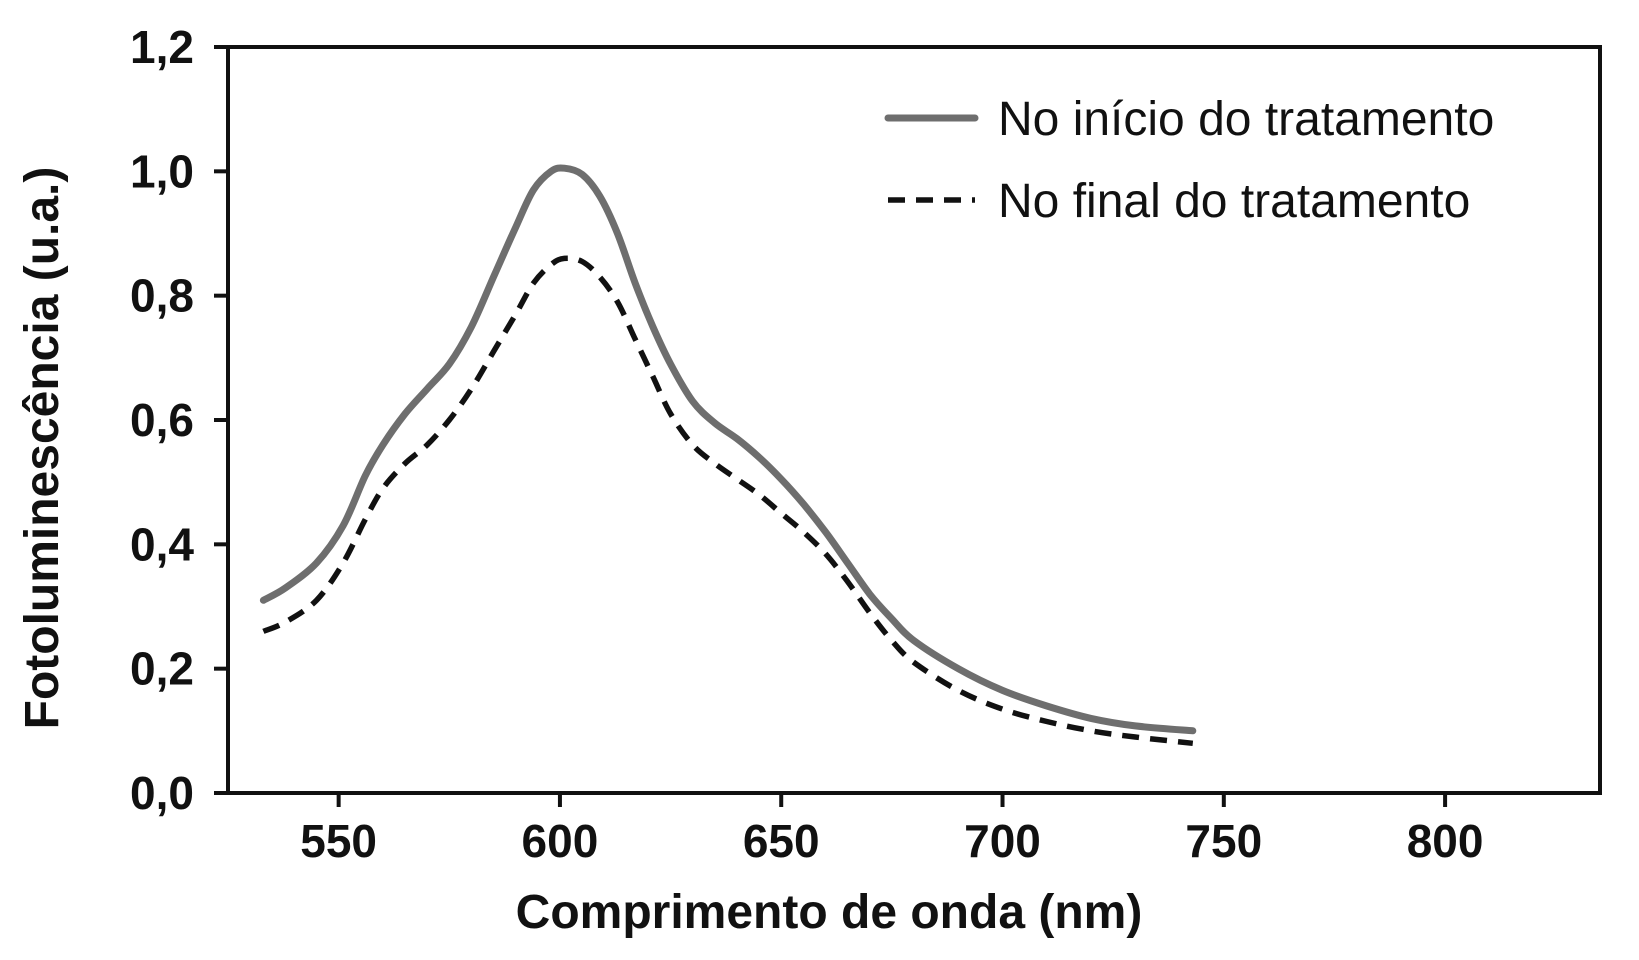  What do you see at coordinates (162, 171) in the screenshot?
I see `y-tick-label: 1,0` at bounding box center [162, 171].